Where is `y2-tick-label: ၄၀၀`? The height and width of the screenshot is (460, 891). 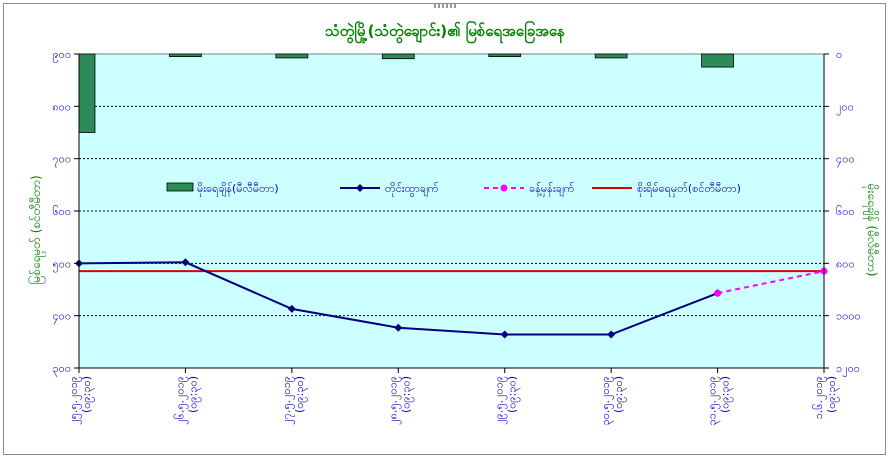
y2-tick-label: ၄၀၀ is located at coordinates (845, 160).